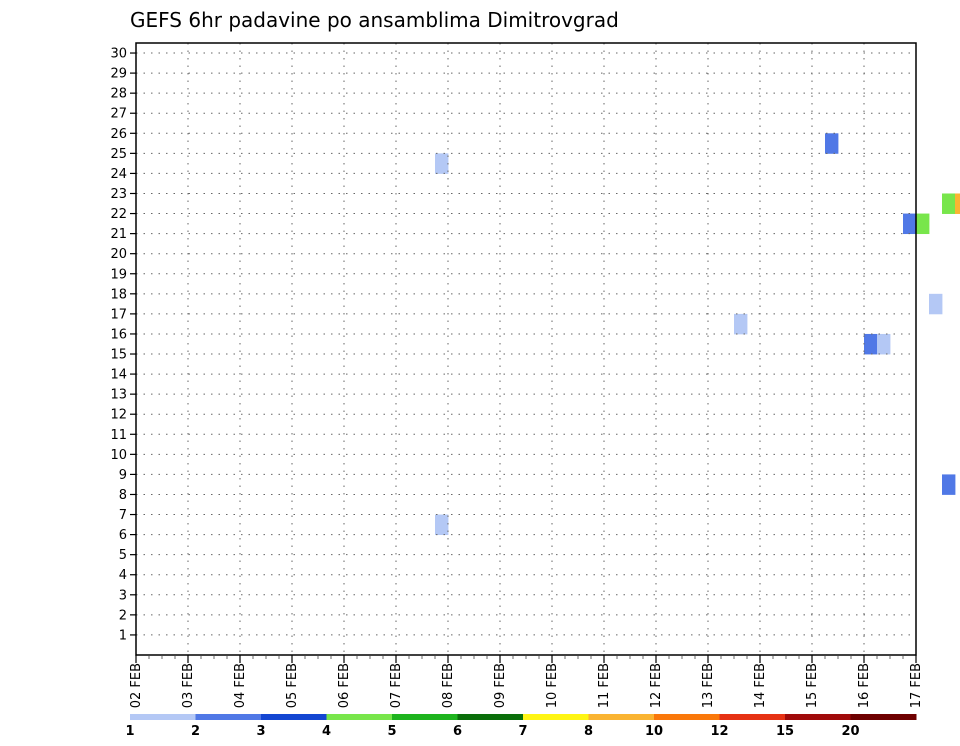 This screenshot has height=746, width=960. Describe the element at coordinates (118, 375) in the screenshot. I see `y-tick-label: 14` at that location.